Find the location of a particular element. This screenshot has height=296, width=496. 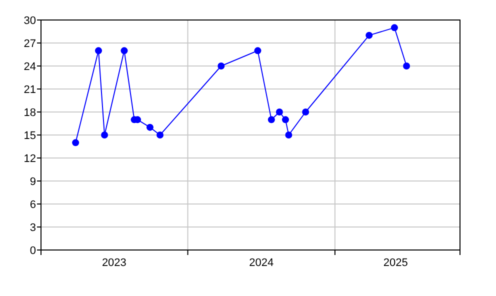

y-tick-label: 15 is located at coordinates (30, 136).